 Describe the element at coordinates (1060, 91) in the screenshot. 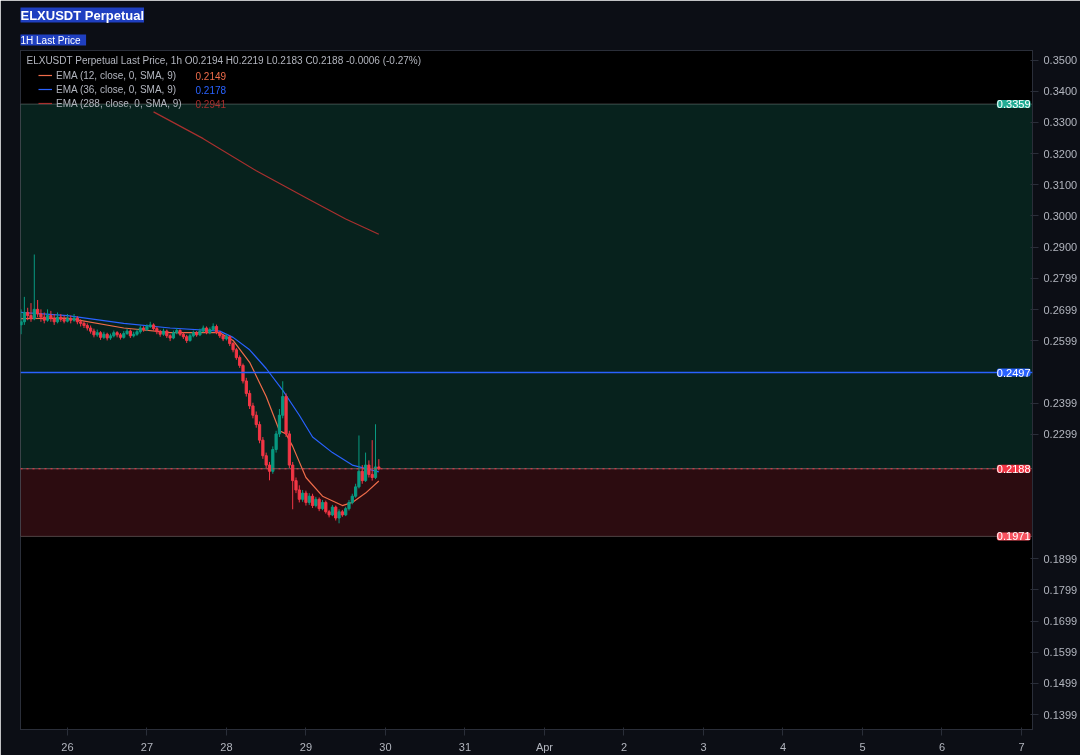

I see `y-tick-label: 0.3400` at that location.